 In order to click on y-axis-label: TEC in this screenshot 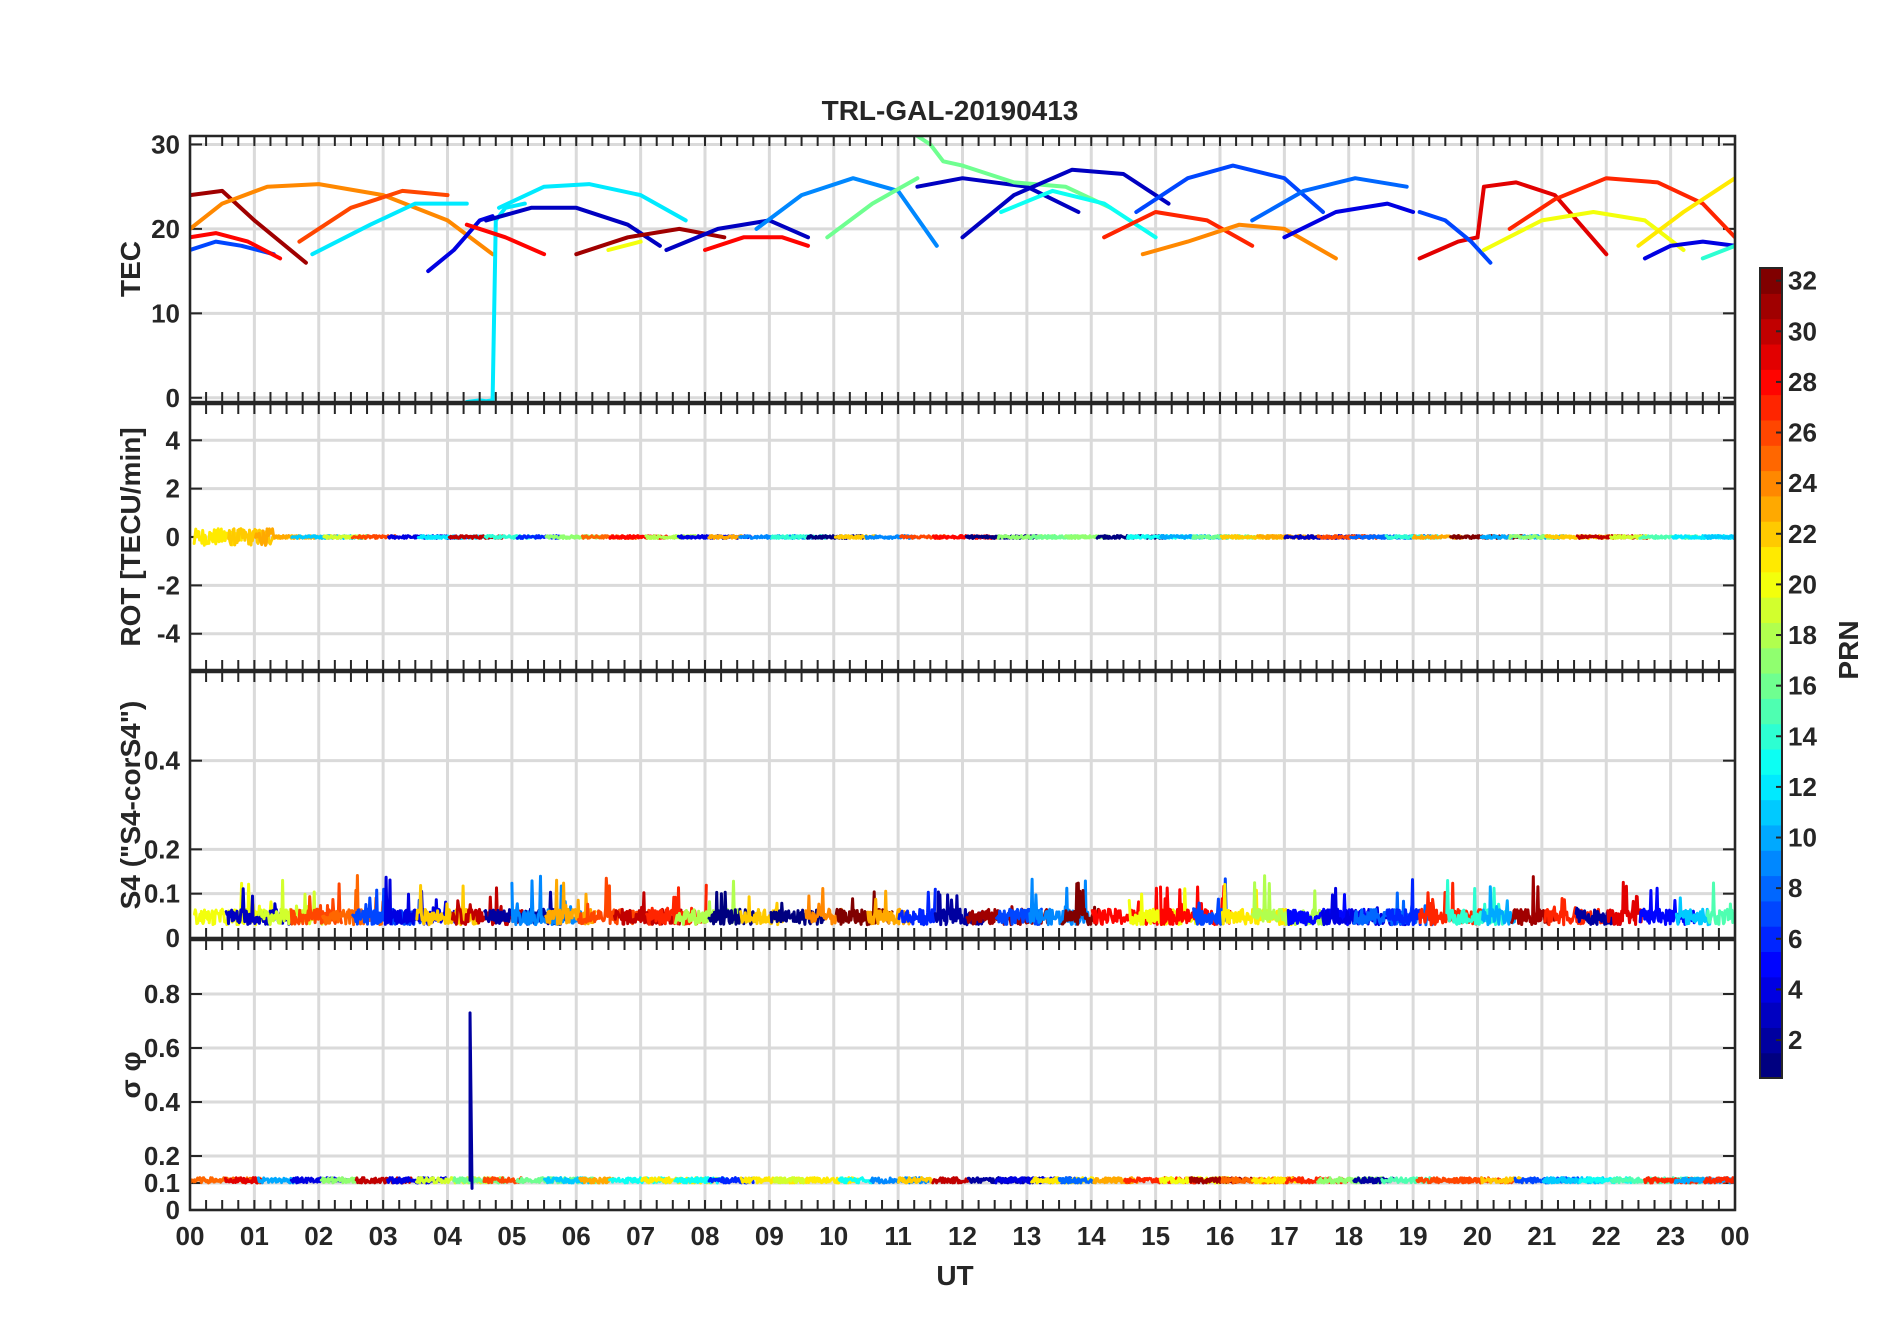, I will do `click(130, 269)`.